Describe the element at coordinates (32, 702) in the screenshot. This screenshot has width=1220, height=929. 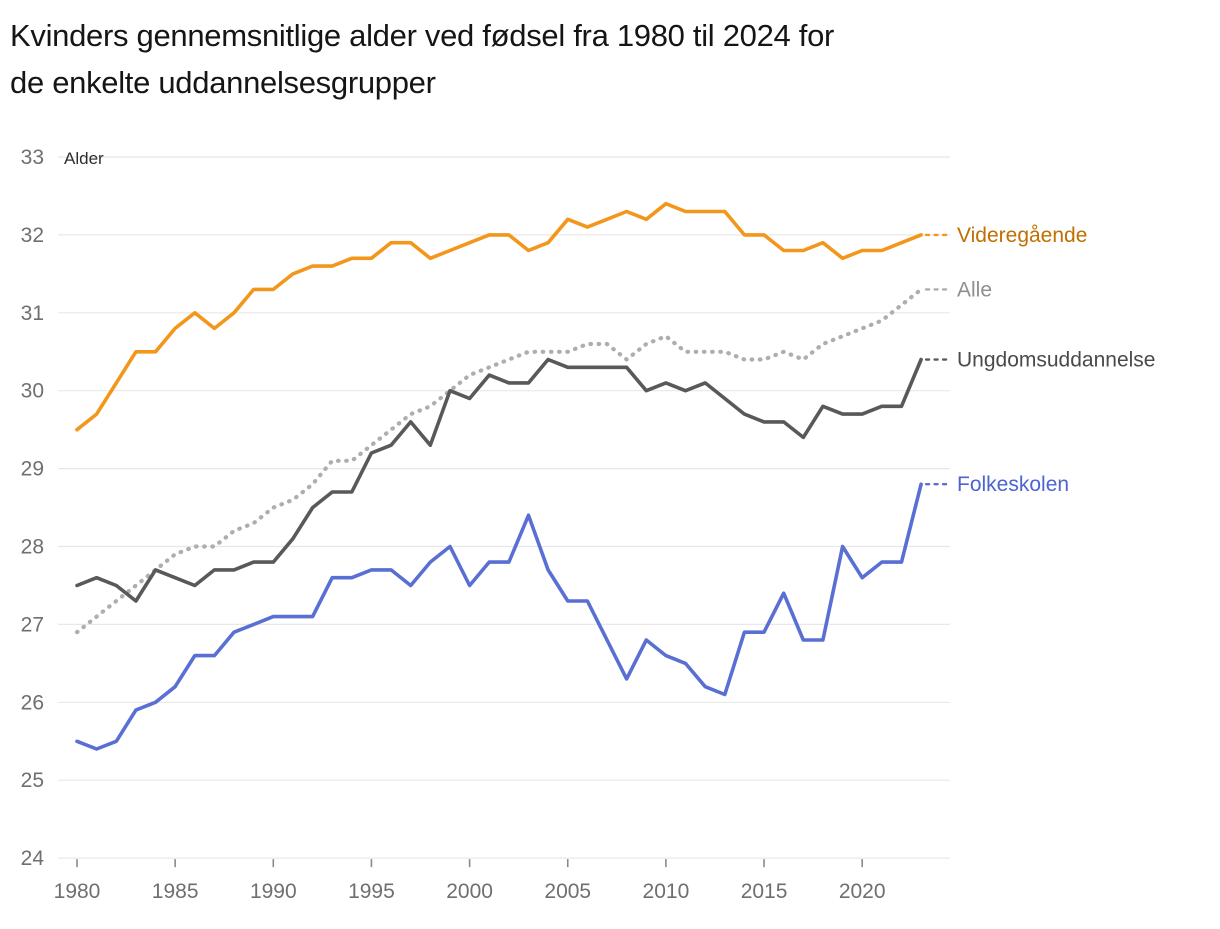
I see `y-tick-label-26: 26` at that location.